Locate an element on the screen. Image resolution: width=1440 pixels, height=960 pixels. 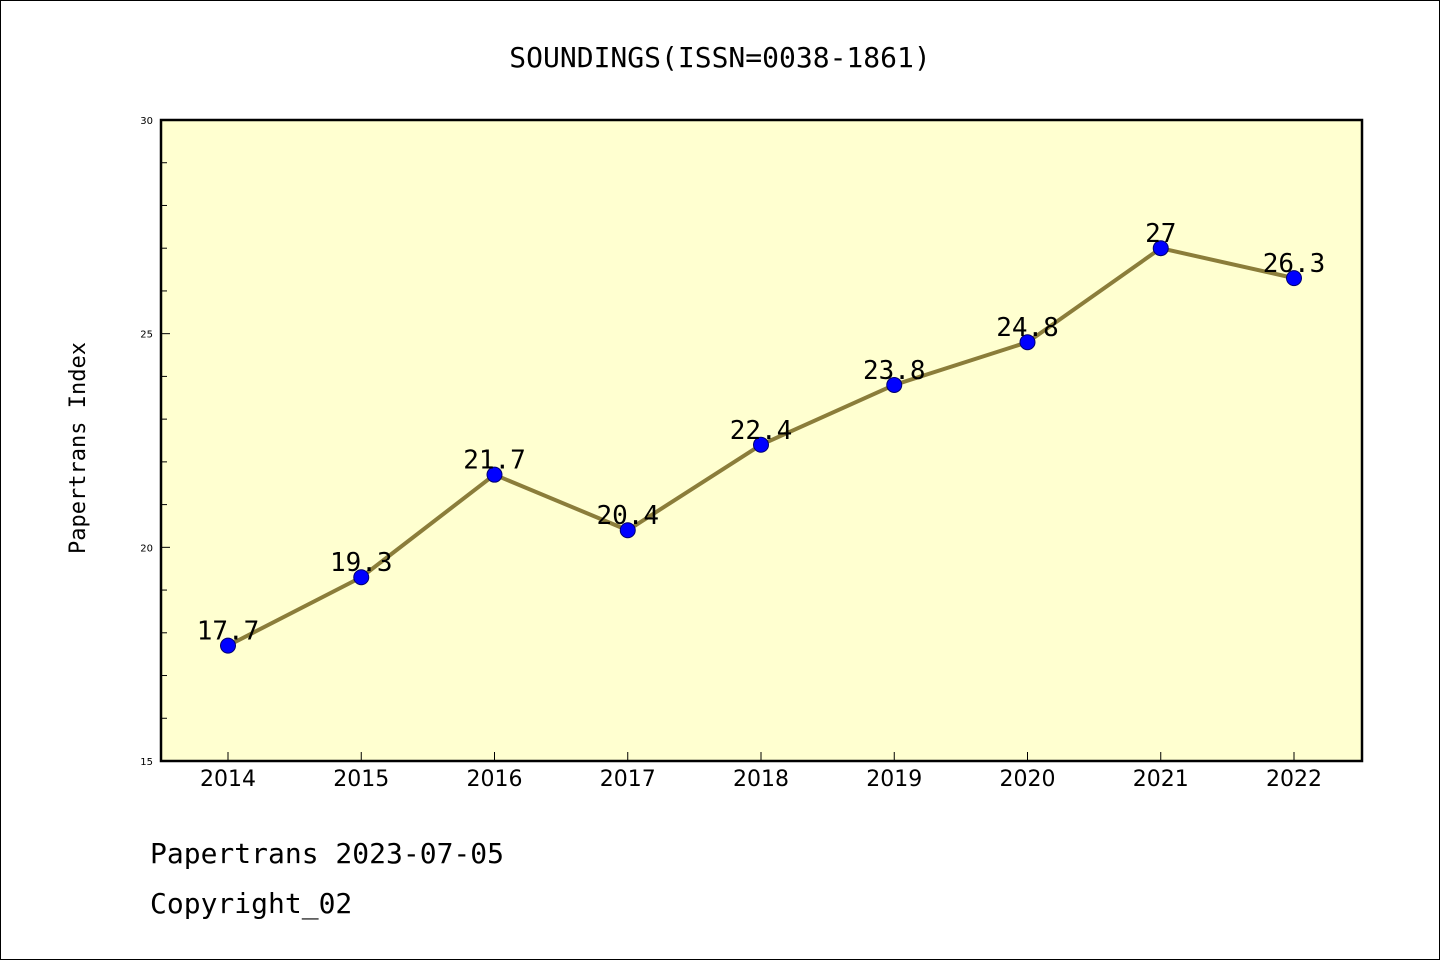
data-label: 21.7 is located at coordinates (494, 461).